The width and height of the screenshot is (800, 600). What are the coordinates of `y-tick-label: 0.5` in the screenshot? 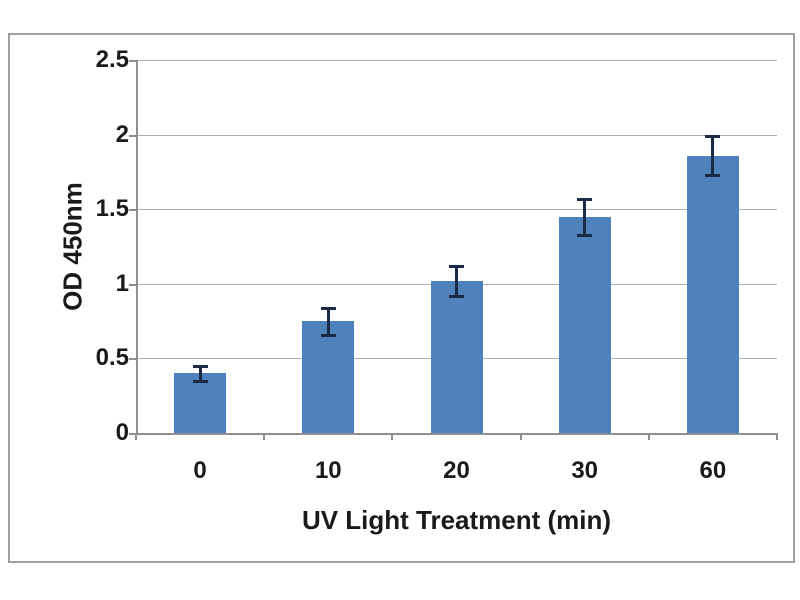 It's located at (112, 358).